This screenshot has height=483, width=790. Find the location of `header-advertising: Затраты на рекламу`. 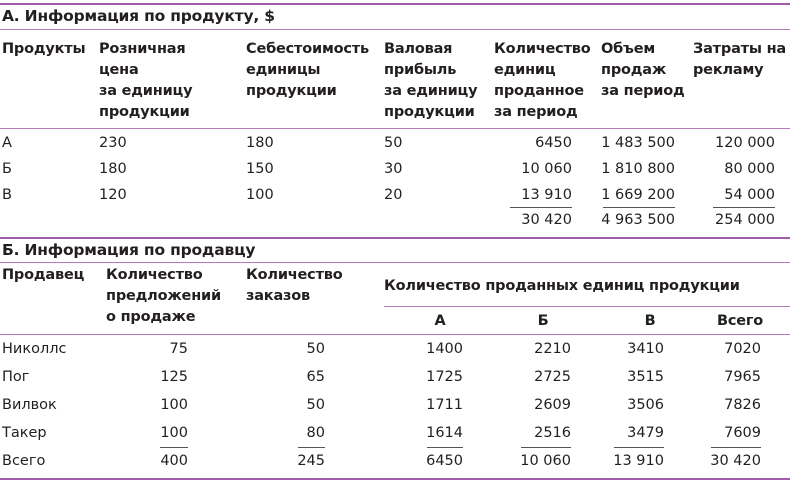

header-advertising: Затраты на рекламу is located at coordinates (740, 59).